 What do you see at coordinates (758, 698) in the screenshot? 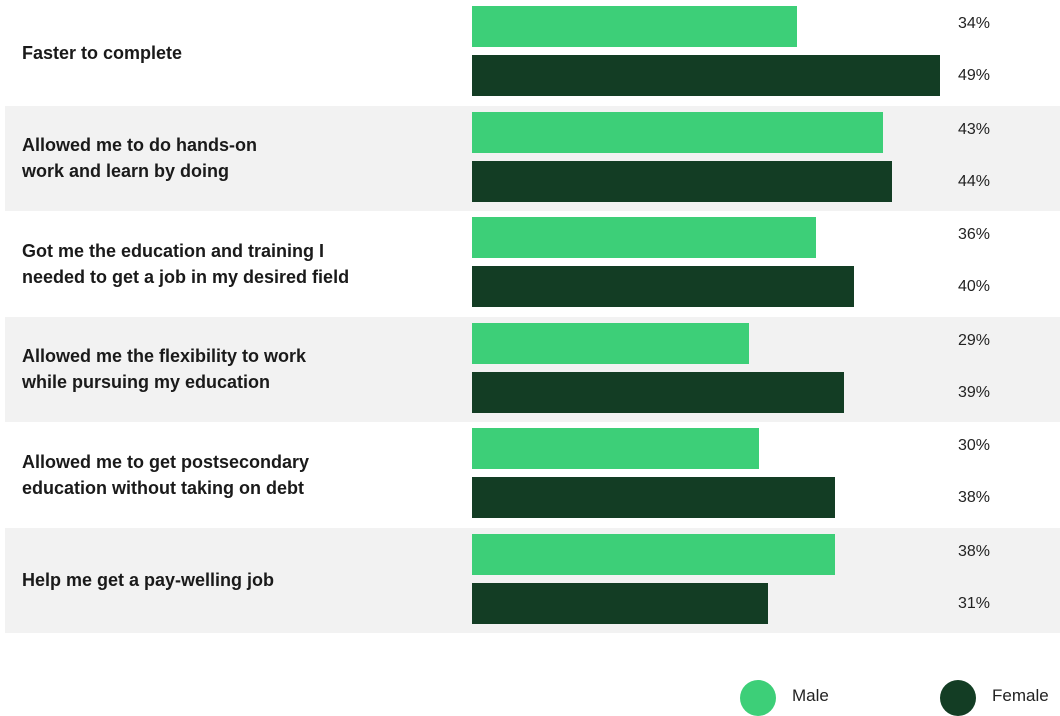
I see `legend-male-swatch` at bounding box center [758, 698].